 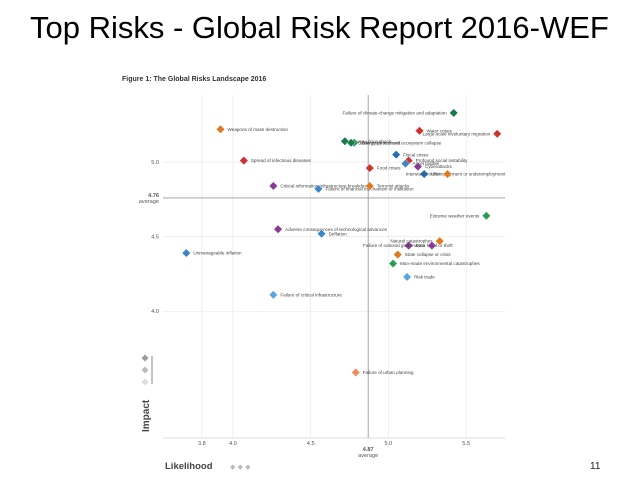 What do you see at coordinates (426, 163) in the screenshot?
I see `risk-point-label: Asset bubble` at bounding box center [426, 163].